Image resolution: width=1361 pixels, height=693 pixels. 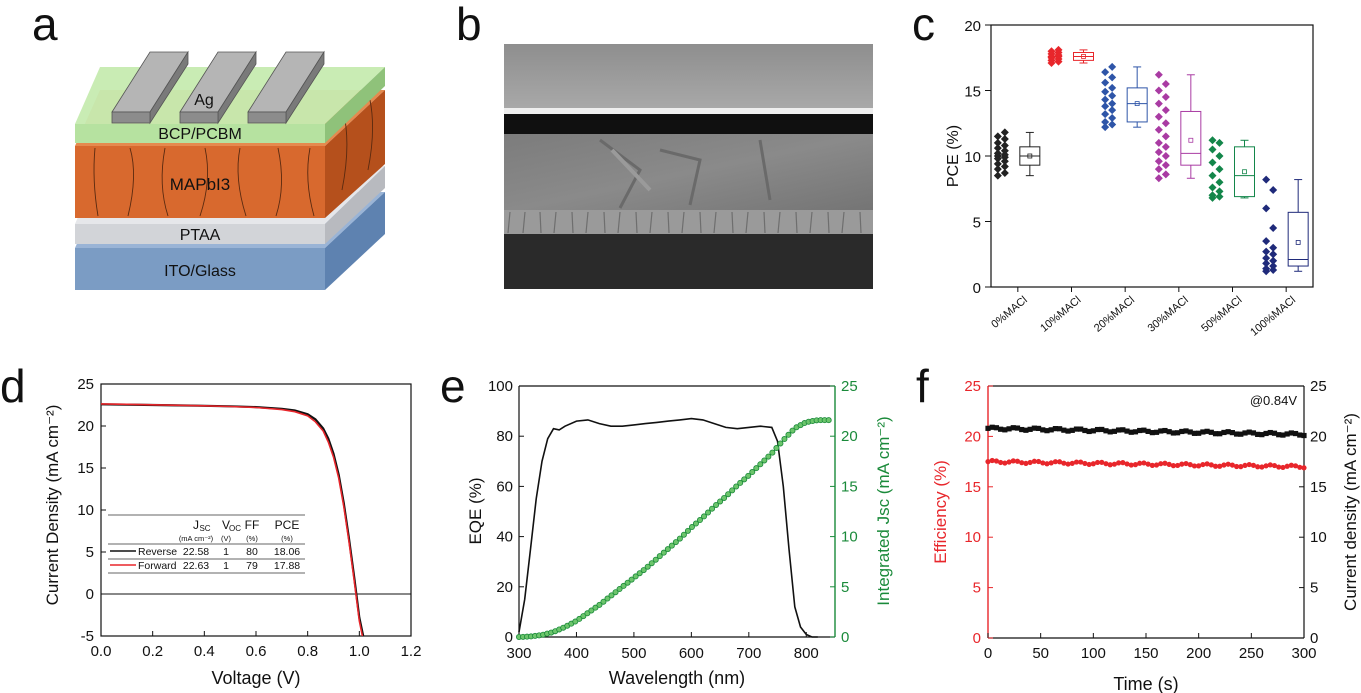 I want to click on y-right-axis-label: Integrated Jsc (mA cm⁻²), so click(x=883, y=510).